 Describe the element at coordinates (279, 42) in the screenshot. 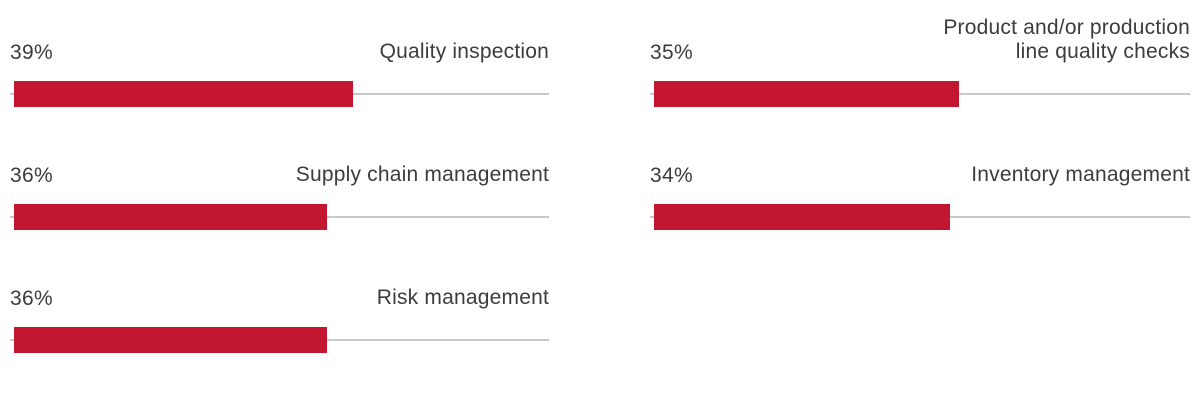

I see `bar-item-header: 39% Quality inspection` at that location.